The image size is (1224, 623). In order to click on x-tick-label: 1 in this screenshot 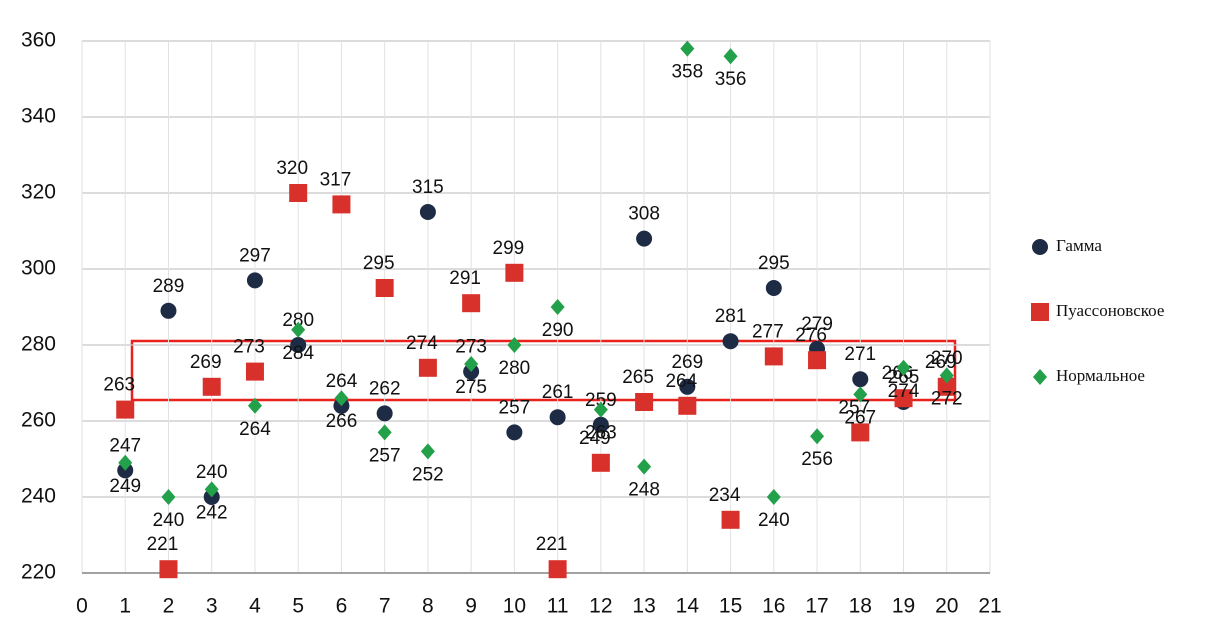, I will do `click(125, 606)`.